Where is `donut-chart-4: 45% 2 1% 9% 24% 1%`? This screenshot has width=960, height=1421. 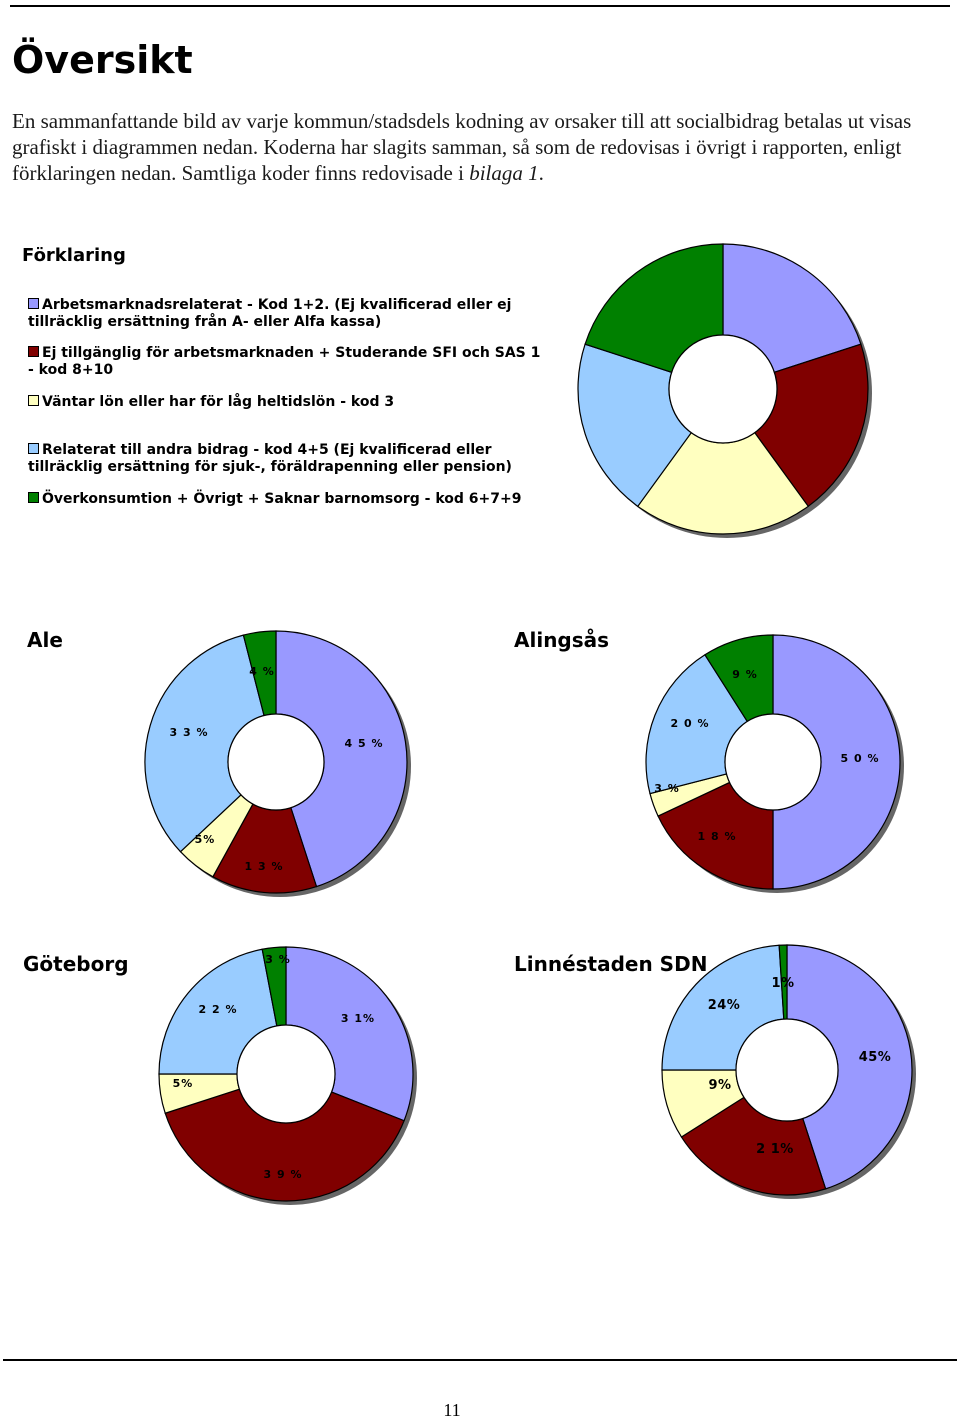
donut-chart-4: 45% 2 1% 9% 24% 1% is located at coordinates (788, 1071).